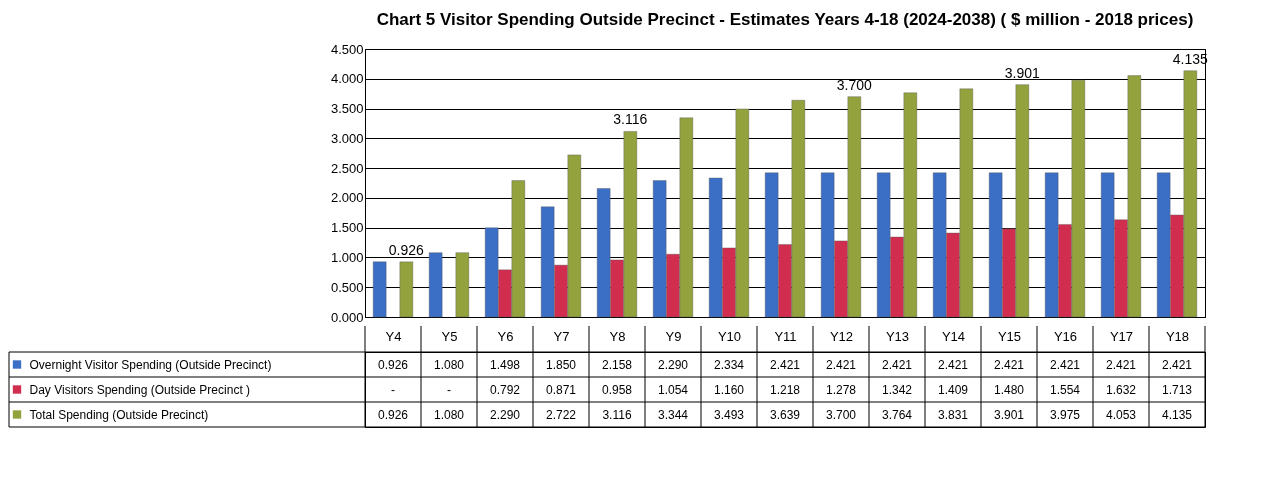  Describe the element at coordinates (1177, 389) in the screenshot. I see `data-label: 1.713` at that location.